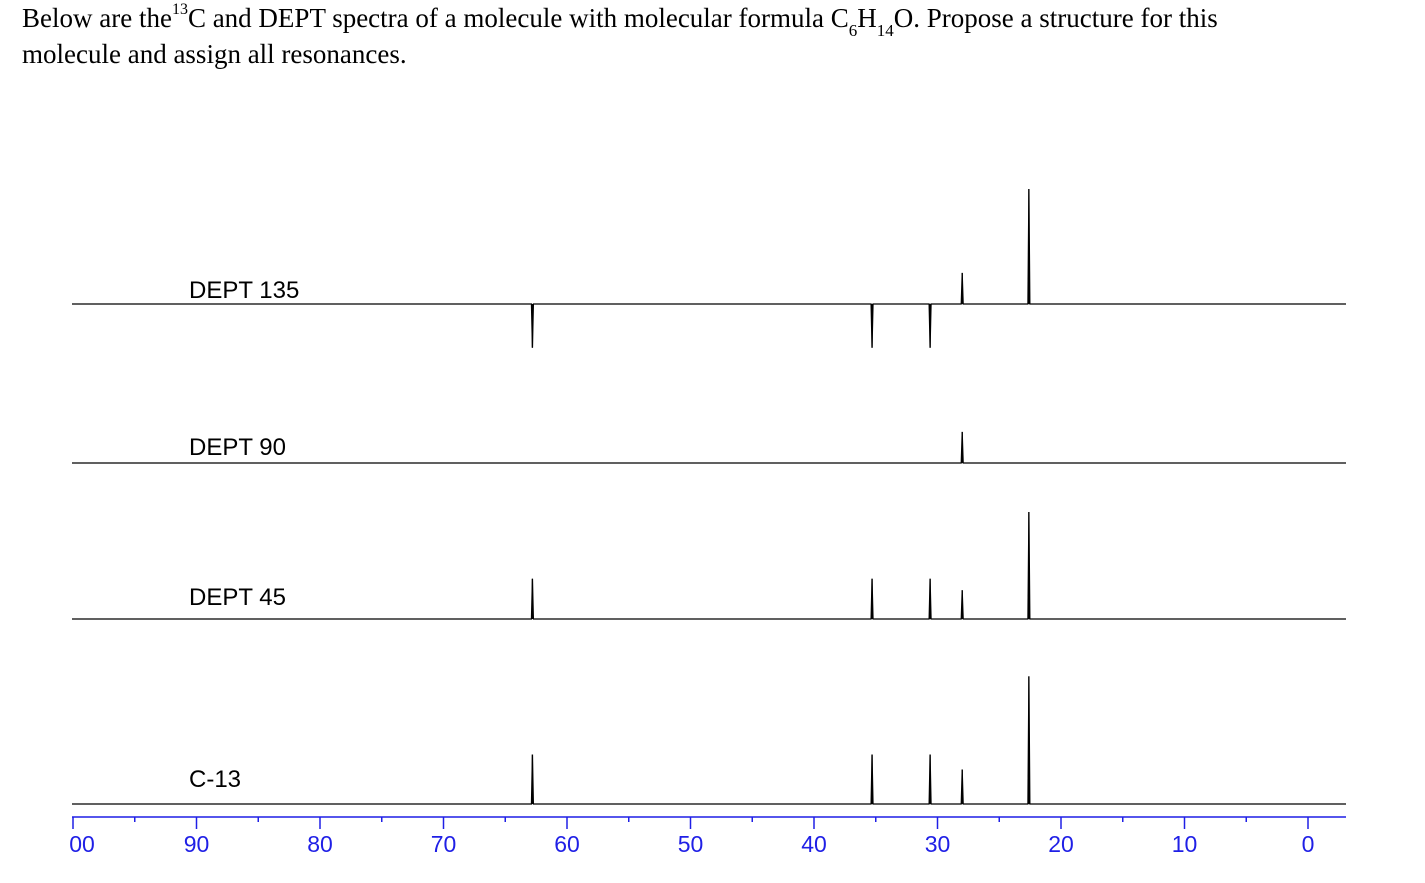  I want to click on trace-label-dept-90: DEPT 90, so click(237, 447).